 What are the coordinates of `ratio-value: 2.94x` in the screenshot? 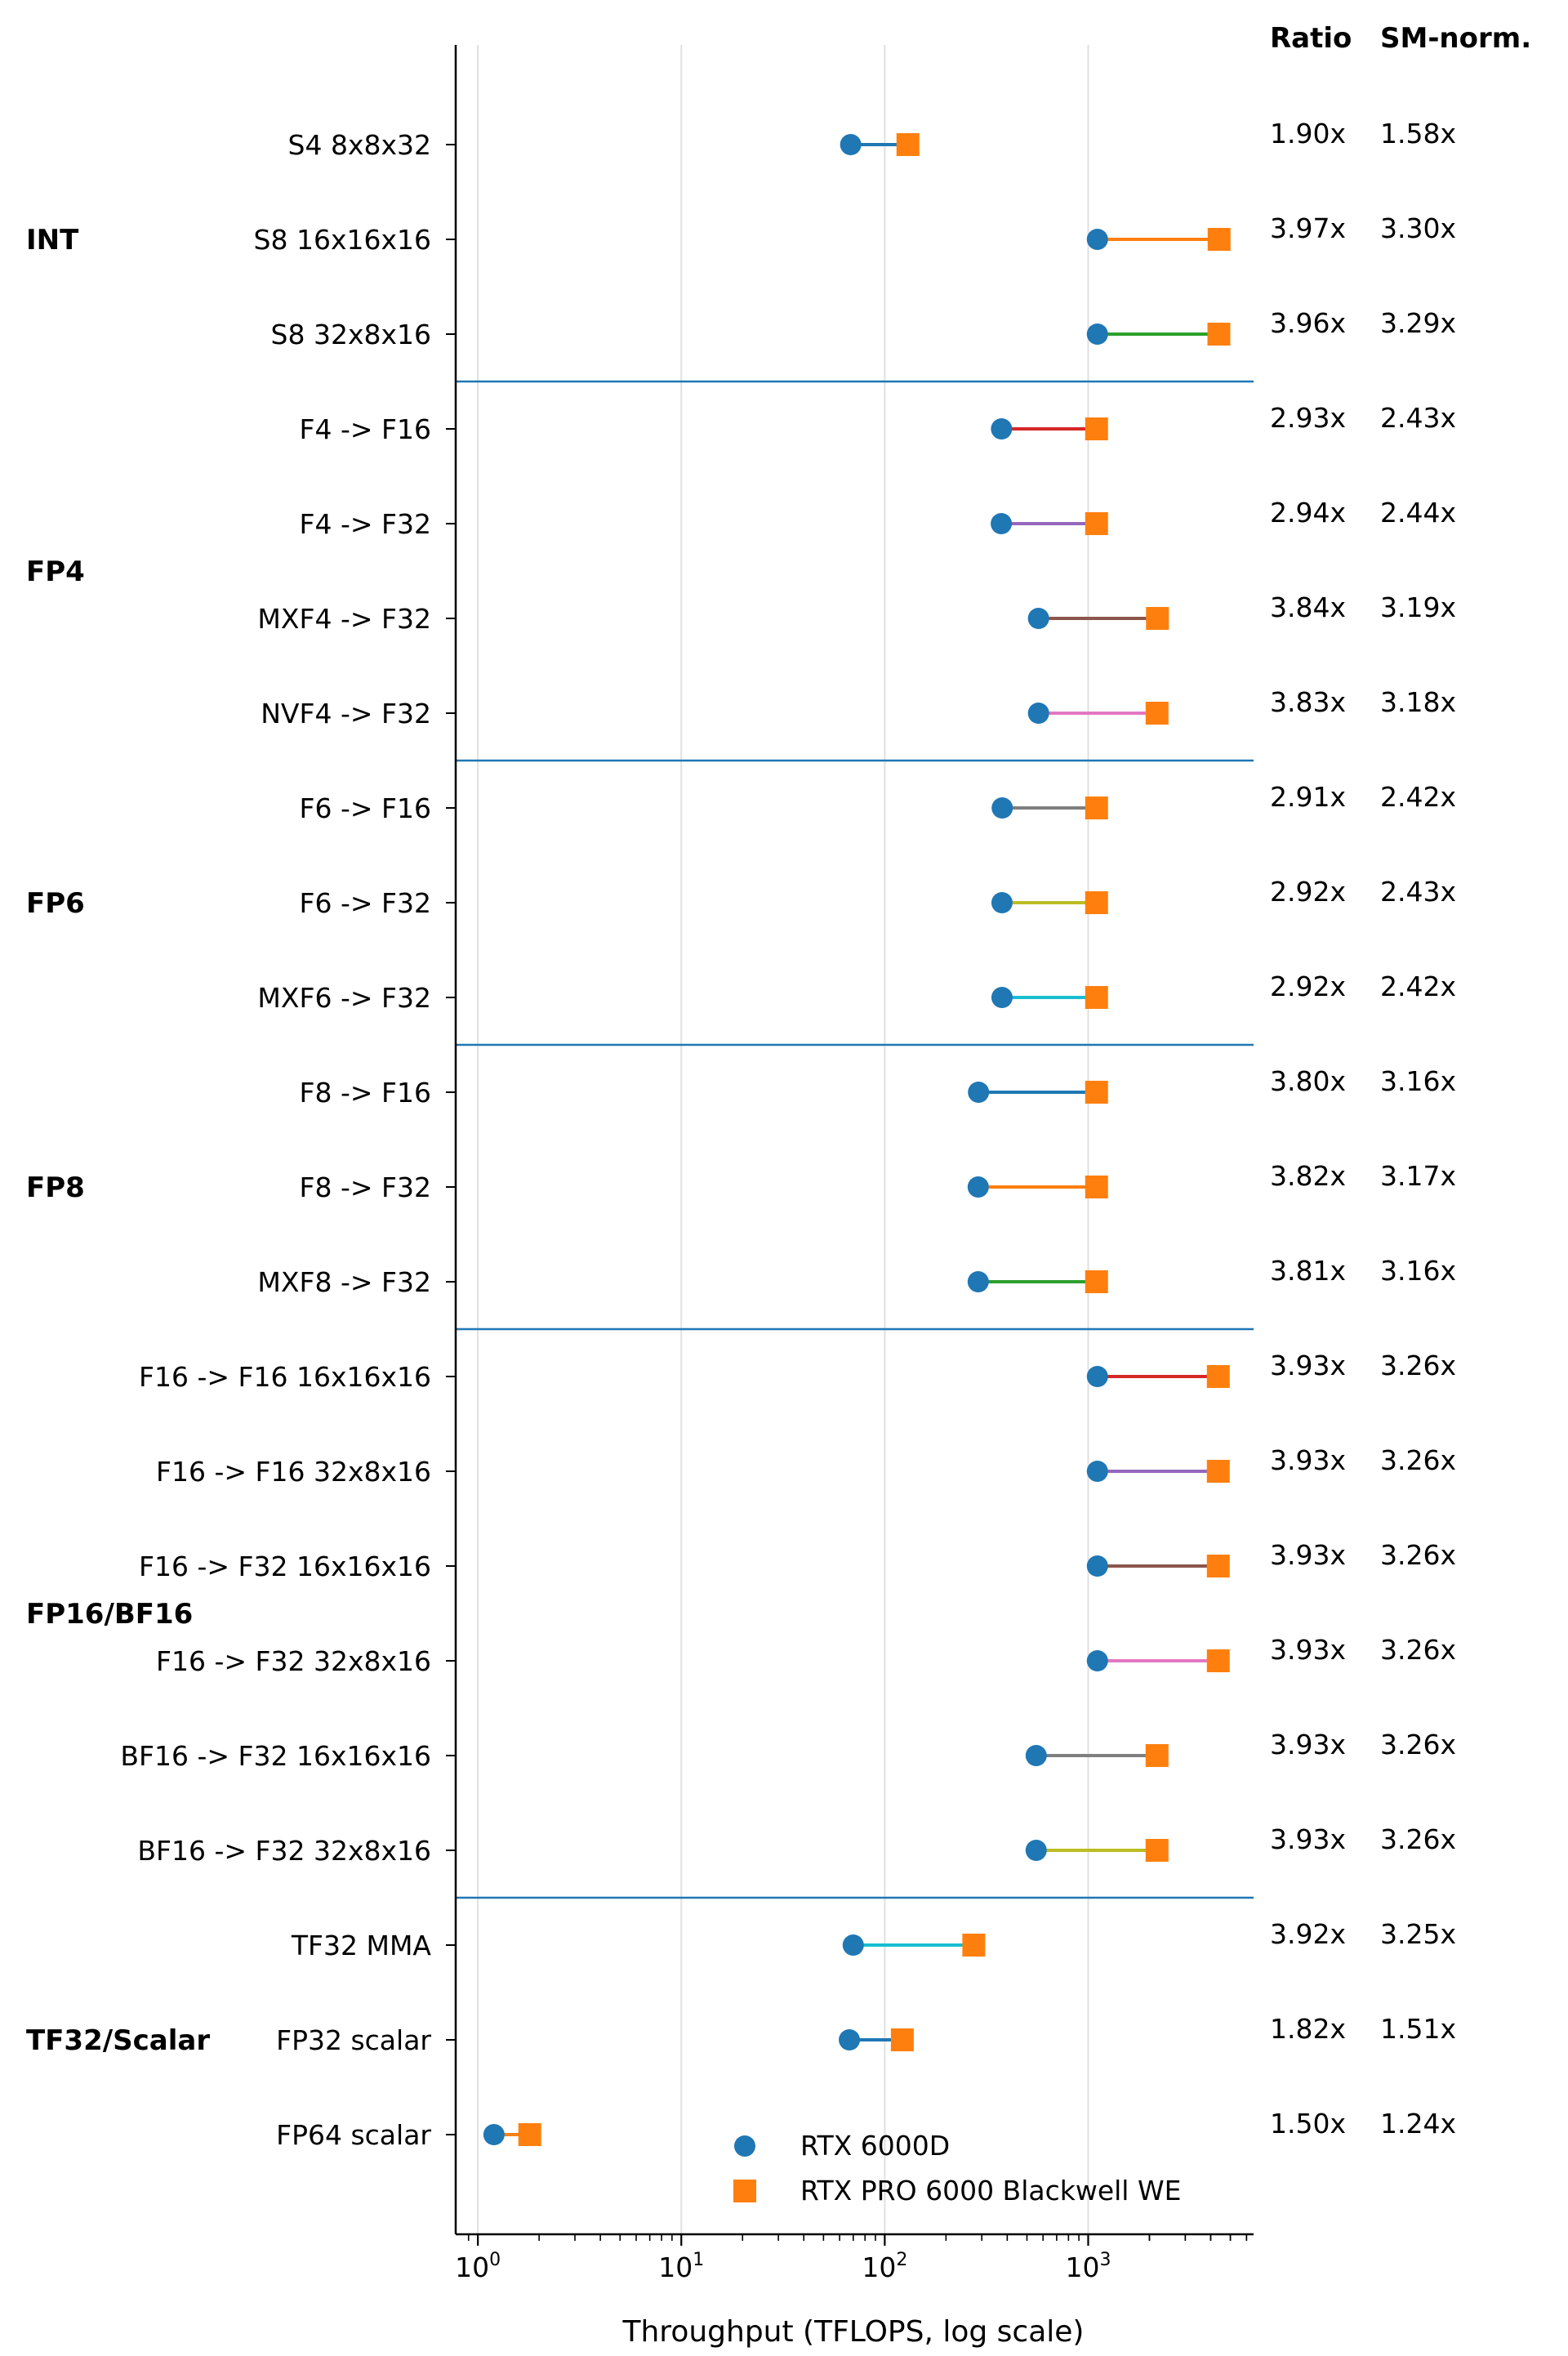 It's located at (1308, 513).